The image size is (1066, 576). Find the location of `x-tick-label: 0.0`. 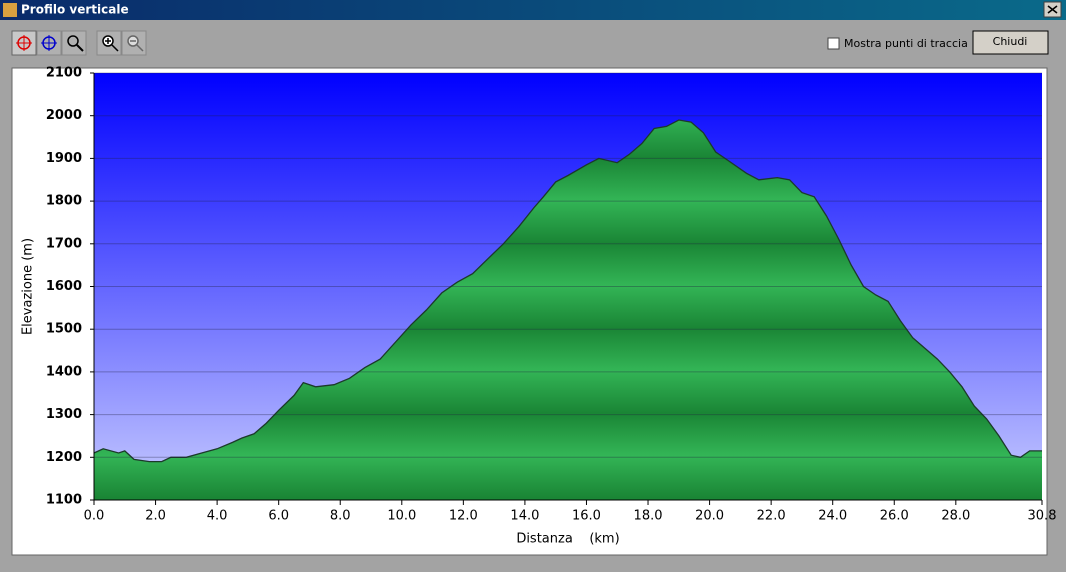

x-tick-label: 0.0 is located at coordinates (94, 516).